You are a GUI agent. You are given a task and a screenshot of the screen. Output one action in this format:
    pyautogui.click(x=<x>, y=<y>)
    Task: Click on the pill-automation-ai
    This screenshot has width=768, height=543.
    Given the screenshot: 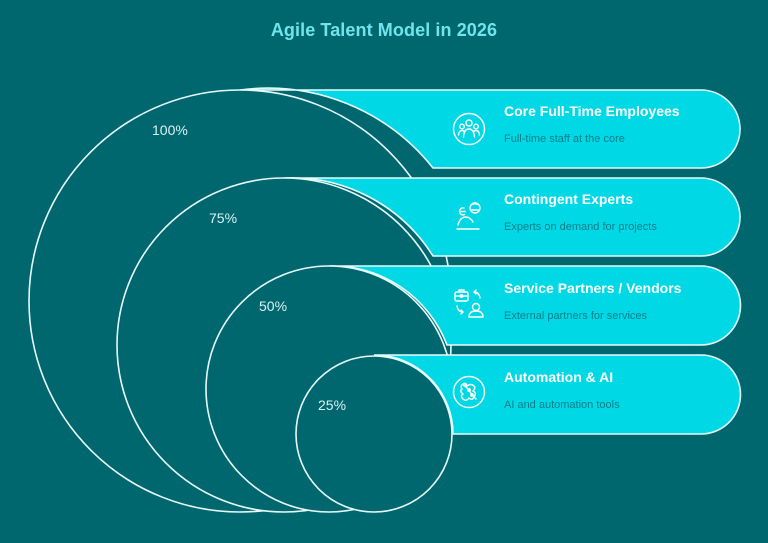 What is the action you would take?
    pyautogui.click(x=557, y=394)
    